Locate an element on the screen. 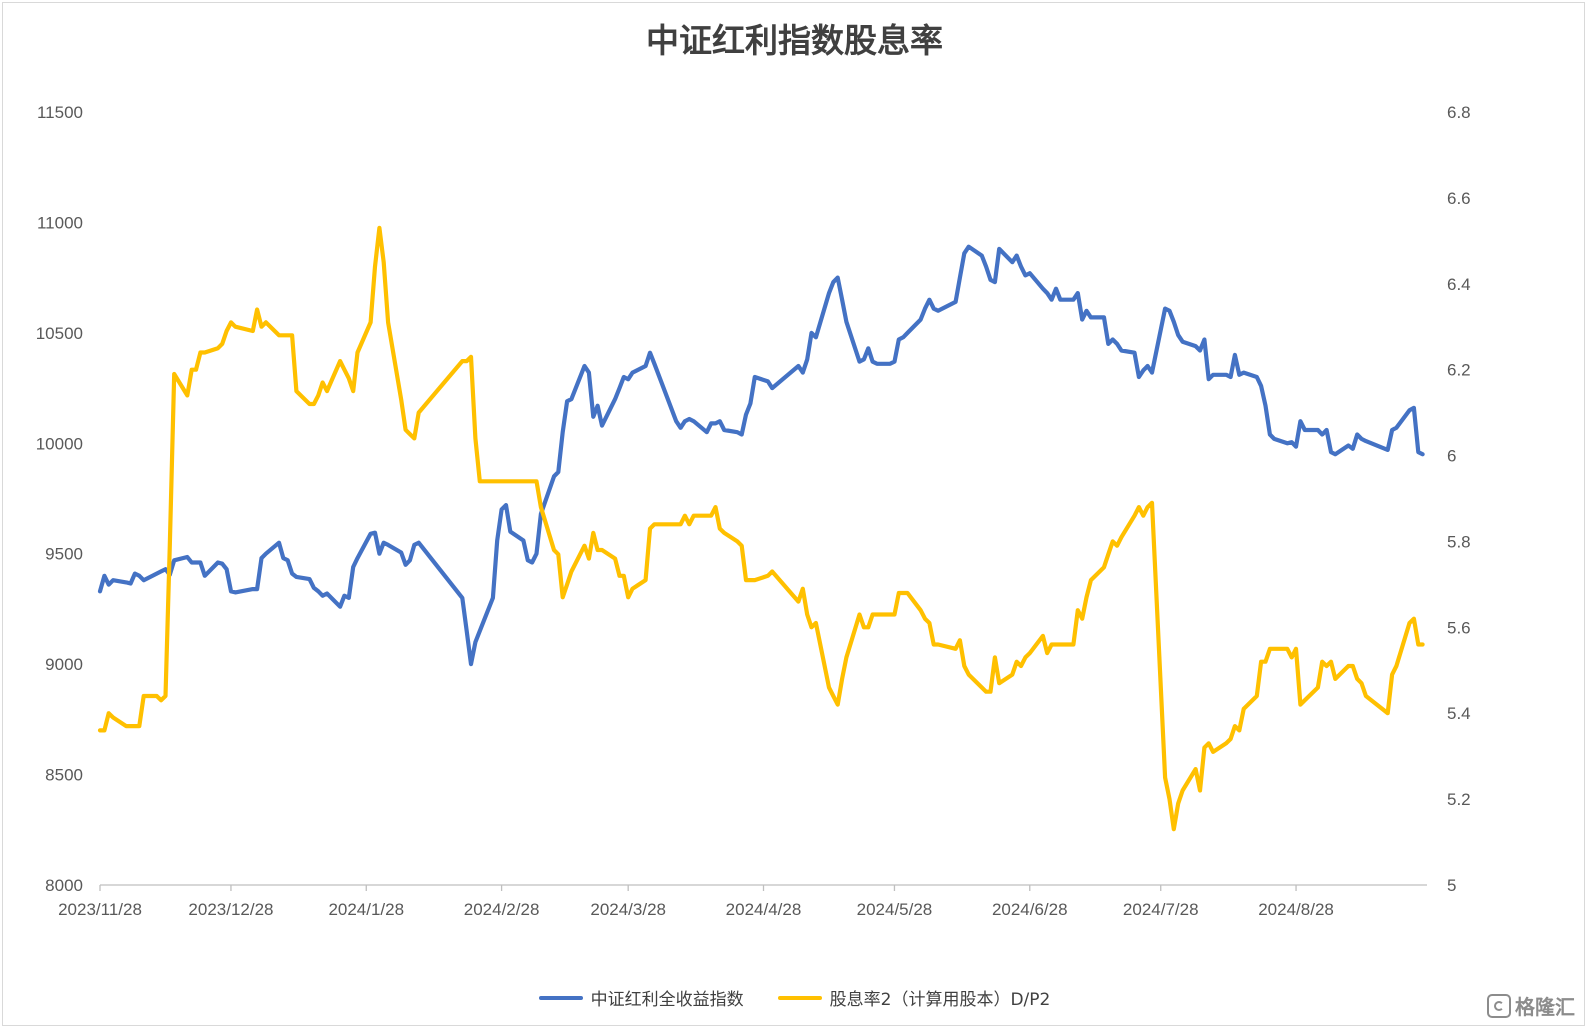 Image resolution: width=1589 pixels, height=1030 pixels. legend-label-index: 中证红利全收益指数 is located at coordinates (667, 1000).